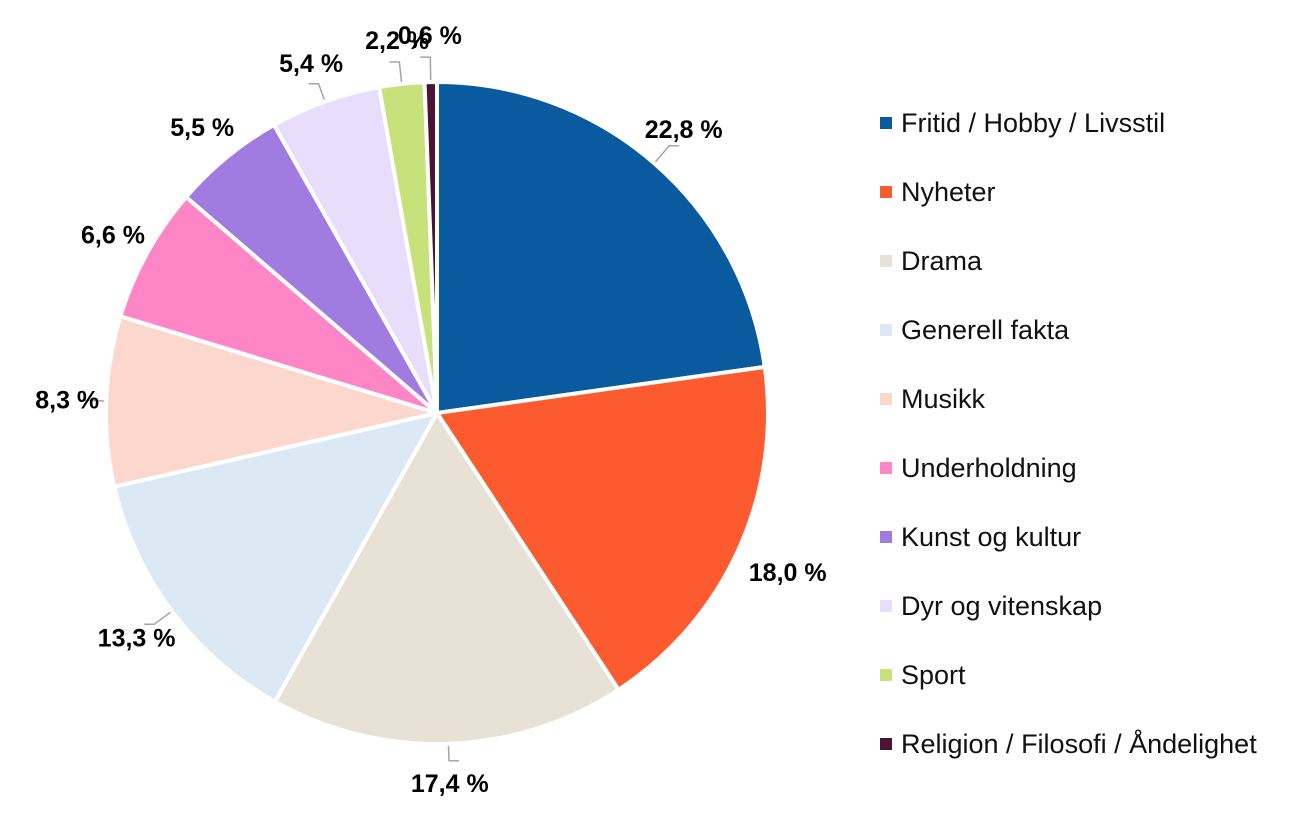 This screenshot has height=827, width=1316. What do you see at coordinates (943, 398) in the screenshot?
I see `legend-label-5: Musikk` at bounding box center [943, 398].